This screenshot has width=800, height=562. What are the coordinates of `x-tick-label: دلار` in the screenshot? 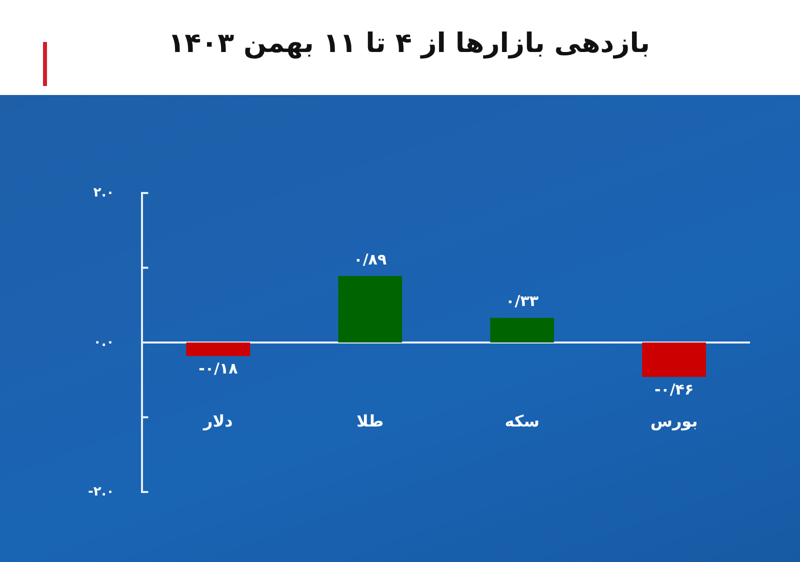 It's located at (217, 420).